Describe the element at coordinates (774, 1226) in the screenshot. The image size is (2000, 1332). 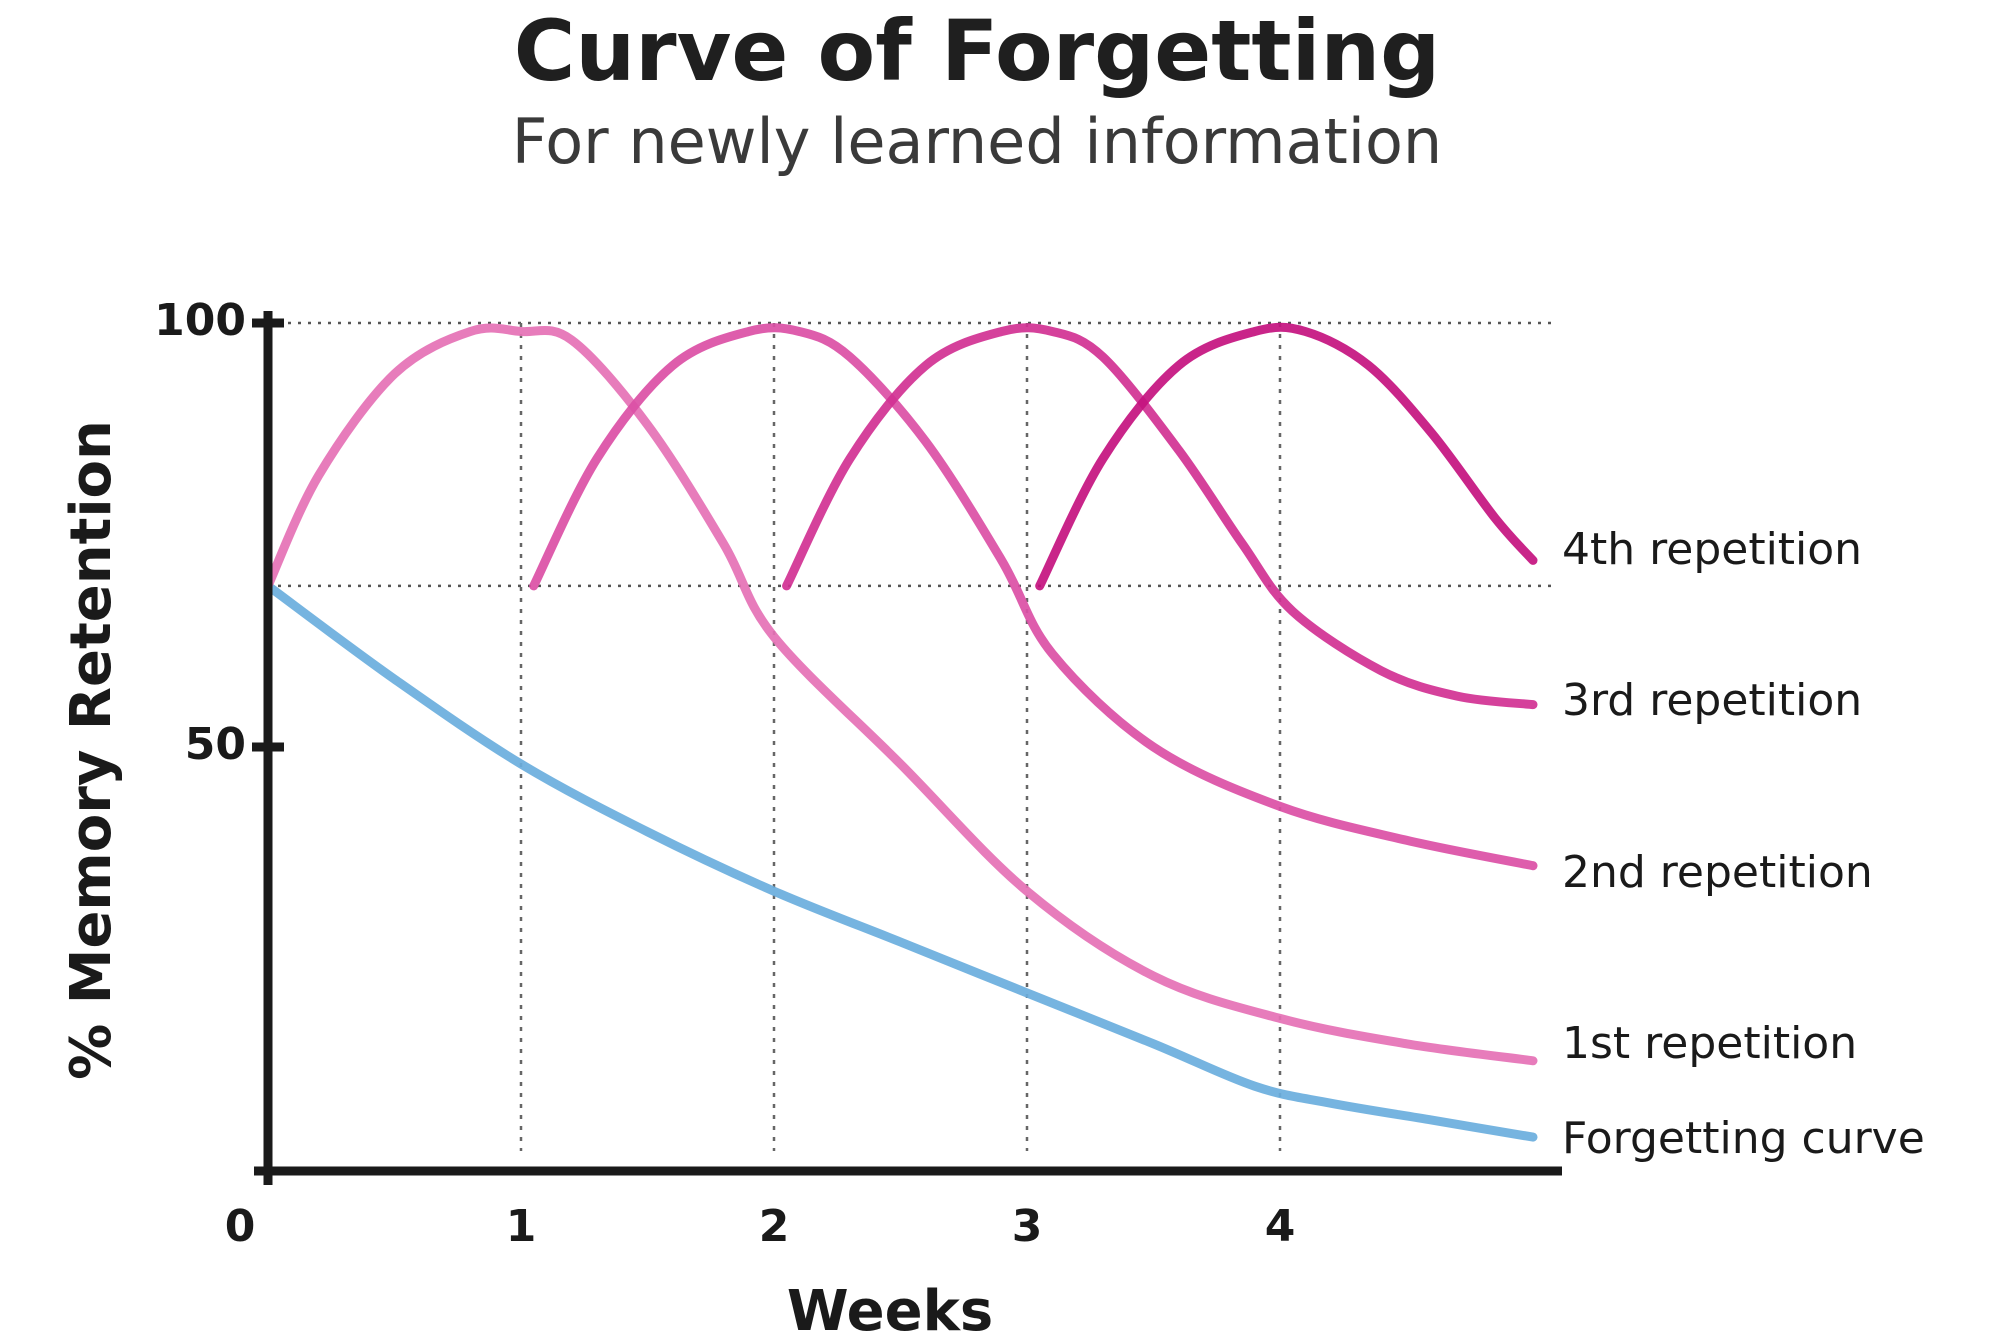
I see `x-tick-label-2: 2` at that location.